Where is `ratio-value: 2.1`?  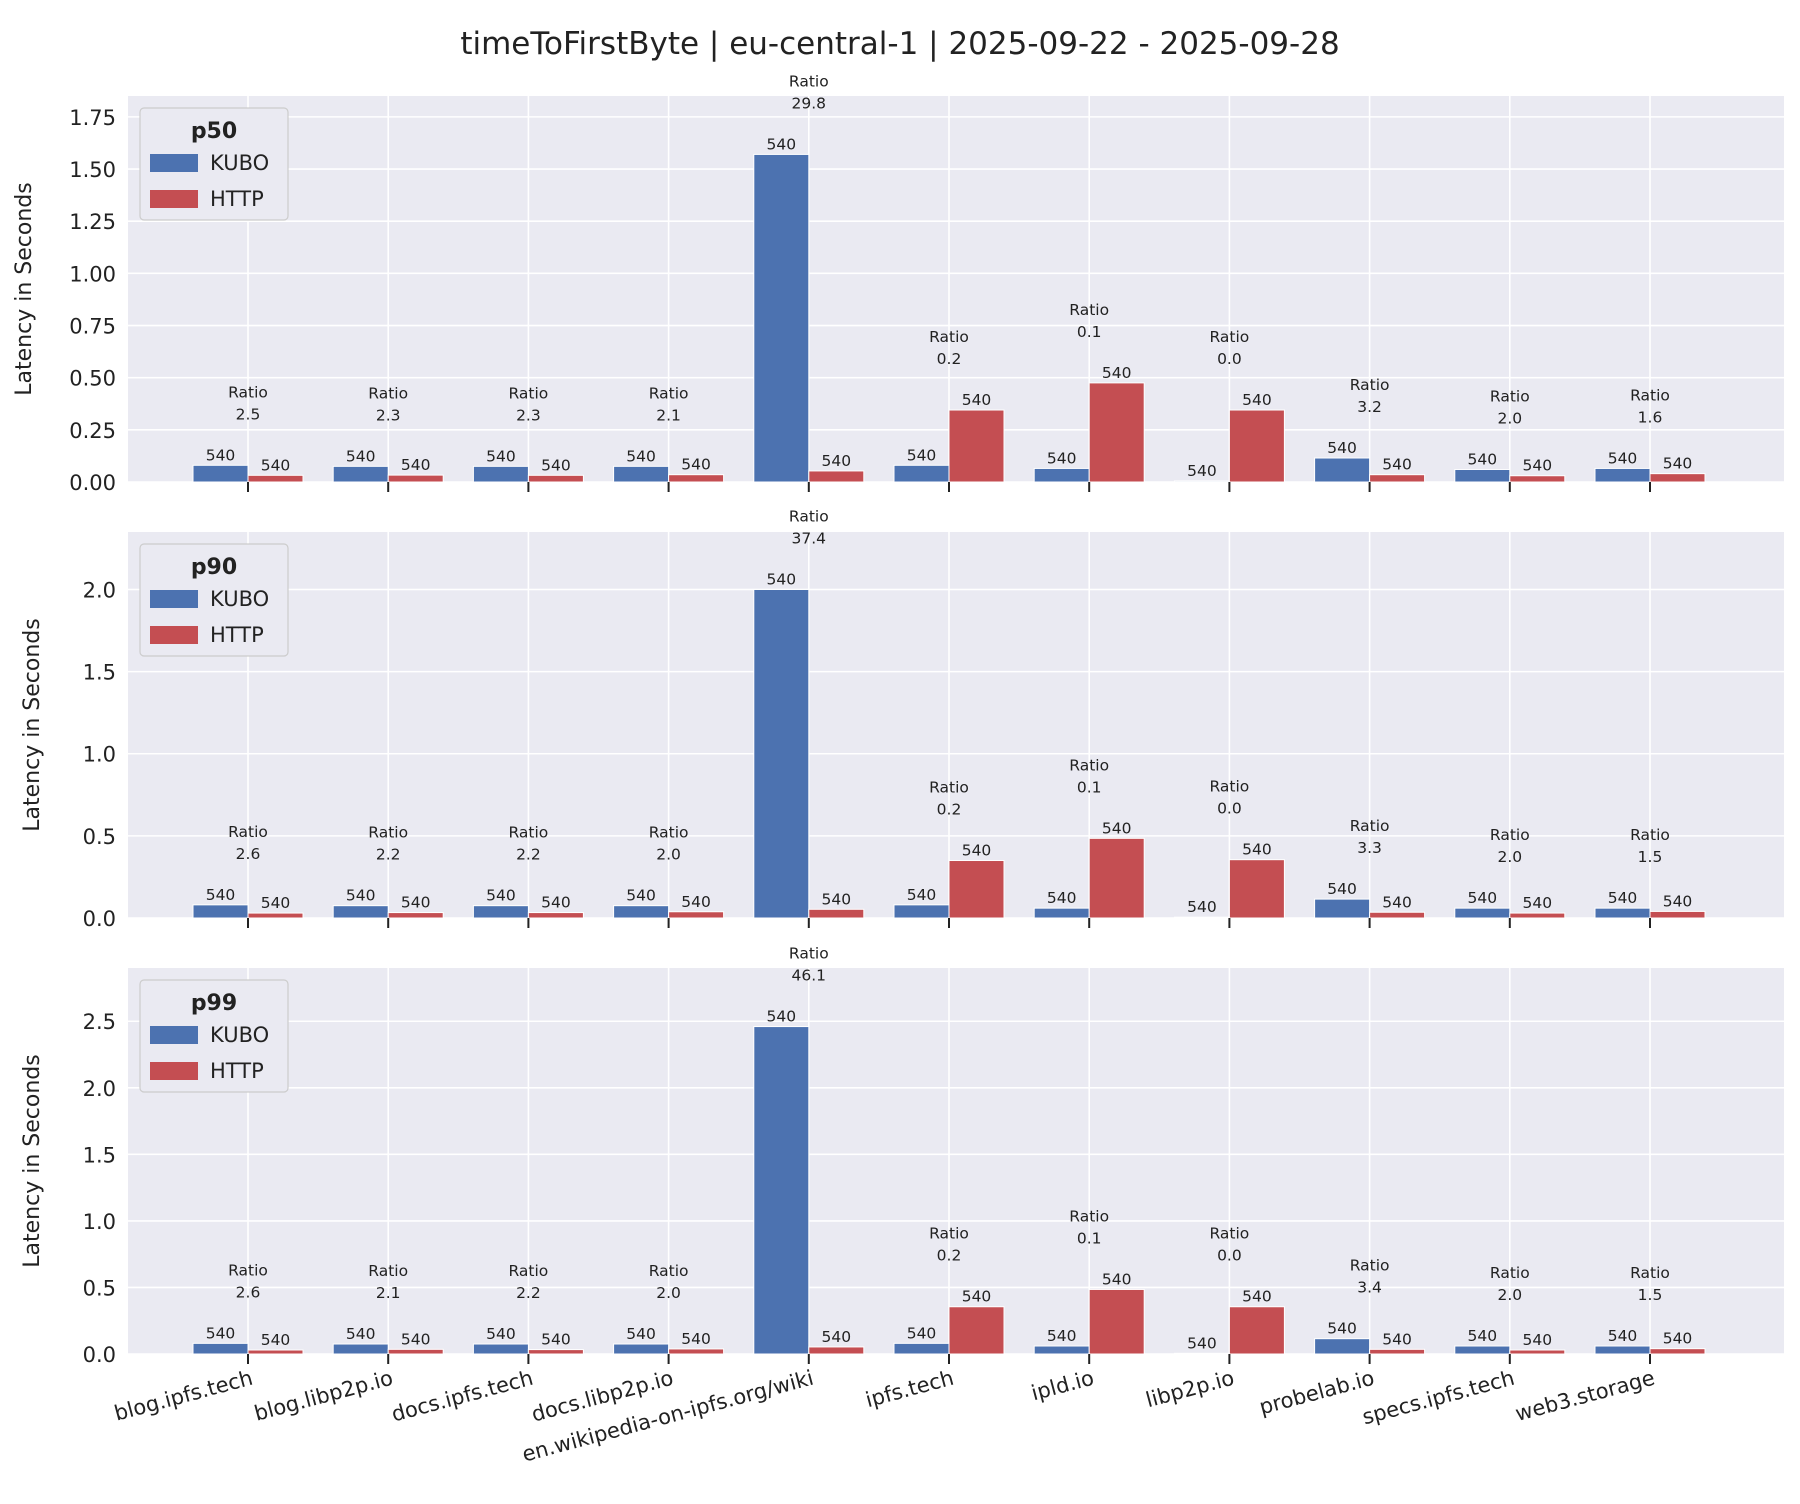 ratio-value: 2.1 is located at coordinates (668, 415).